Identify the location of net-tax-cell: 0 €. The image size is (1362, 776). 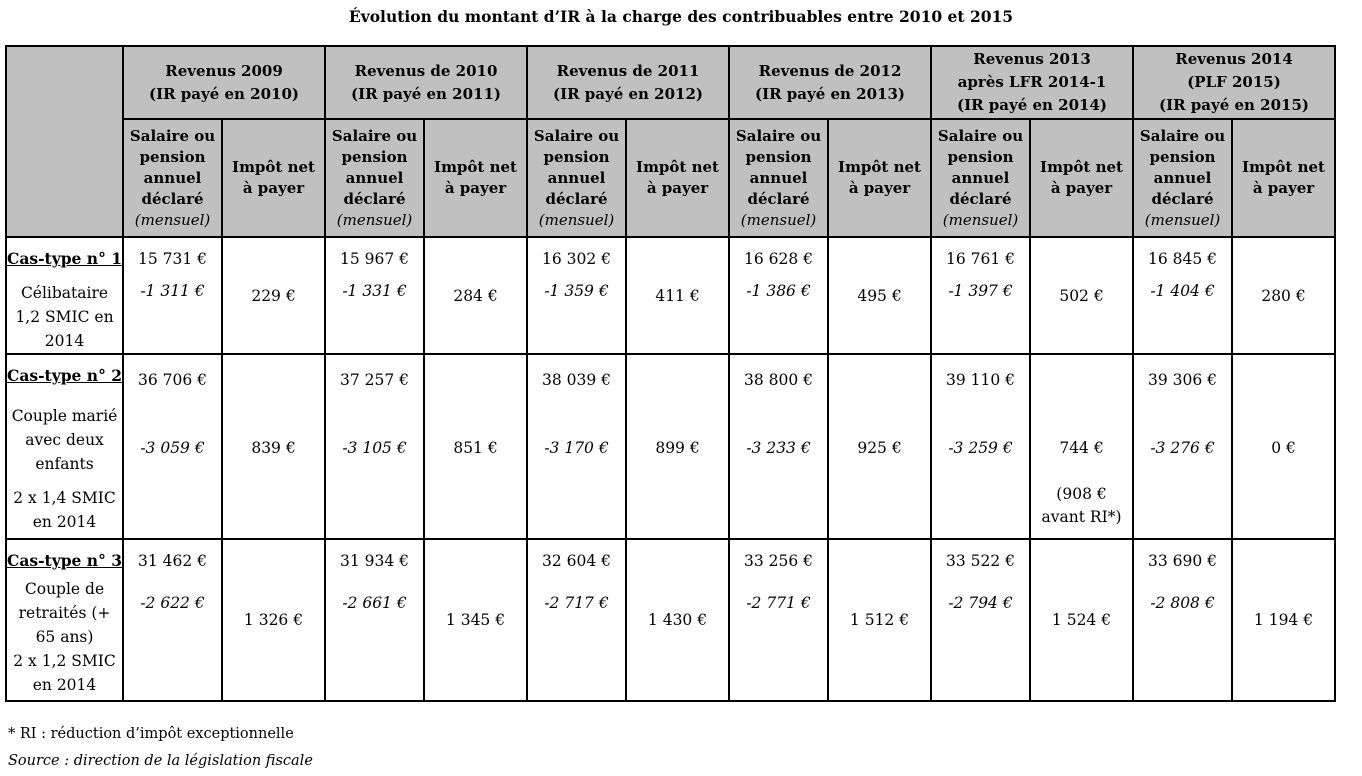
(1284, 446).